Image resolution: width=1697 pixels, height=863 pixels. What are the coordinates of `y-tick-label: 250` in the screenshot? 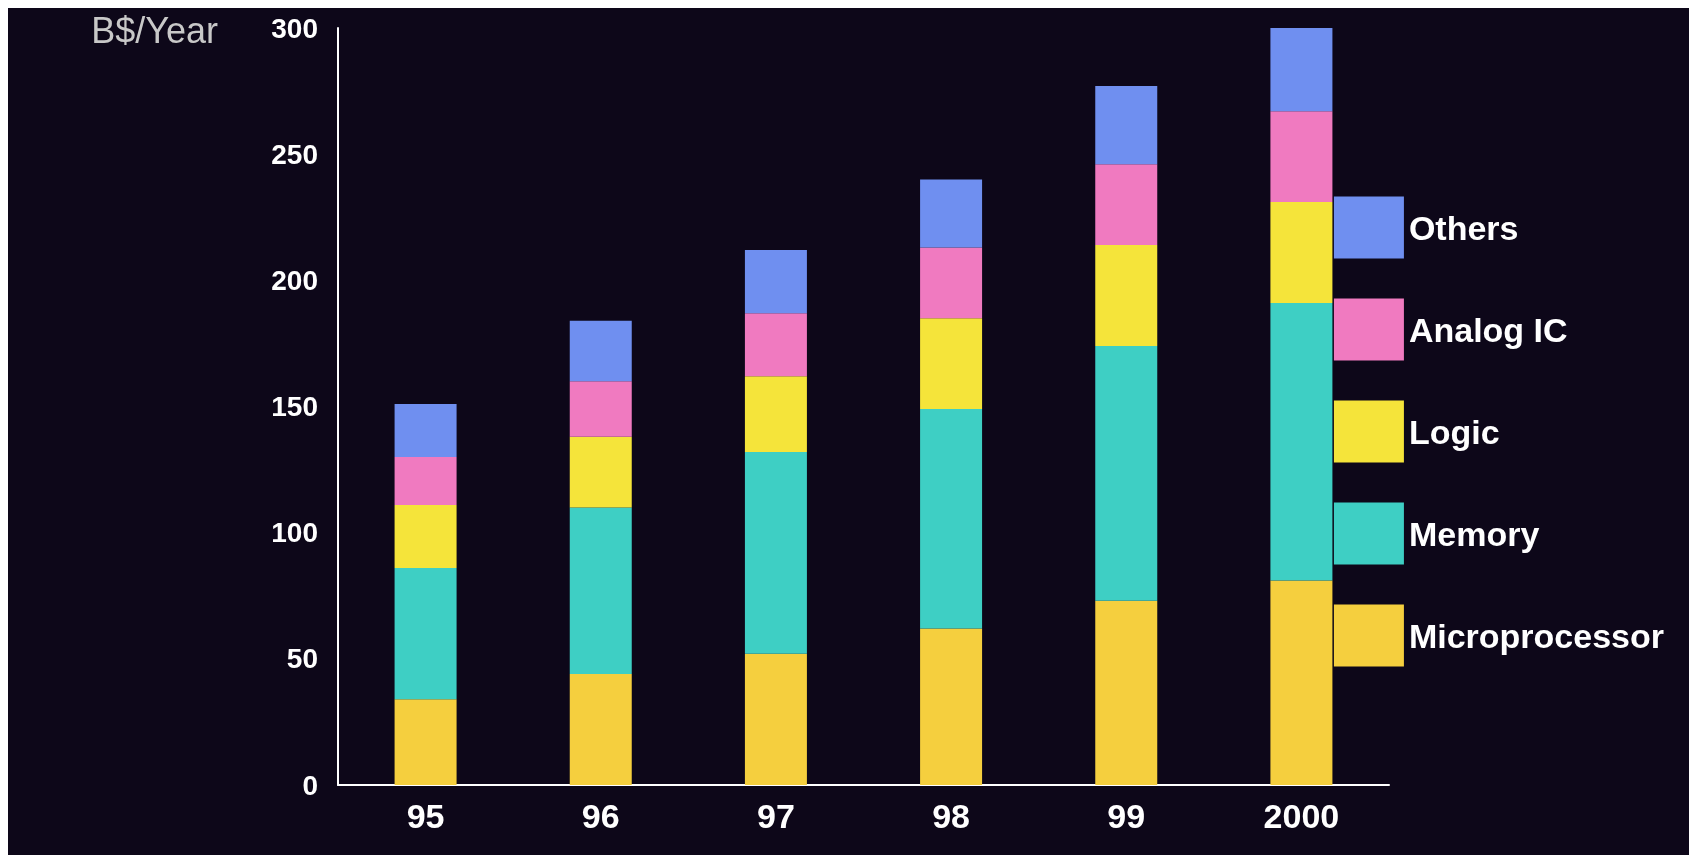 It's located at (294, 154).